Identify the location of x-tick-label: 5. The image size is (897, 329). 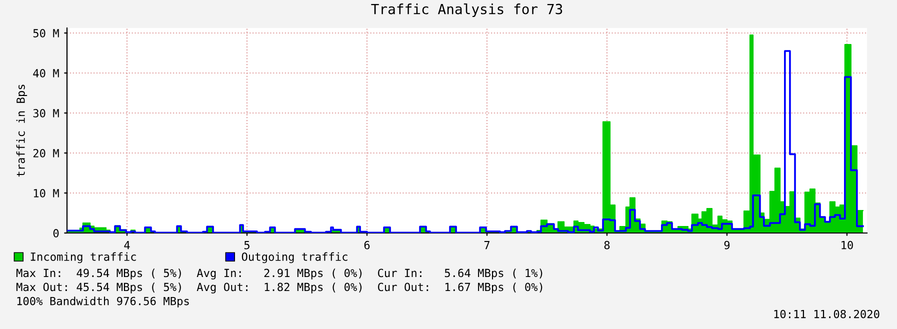
(247, 245).